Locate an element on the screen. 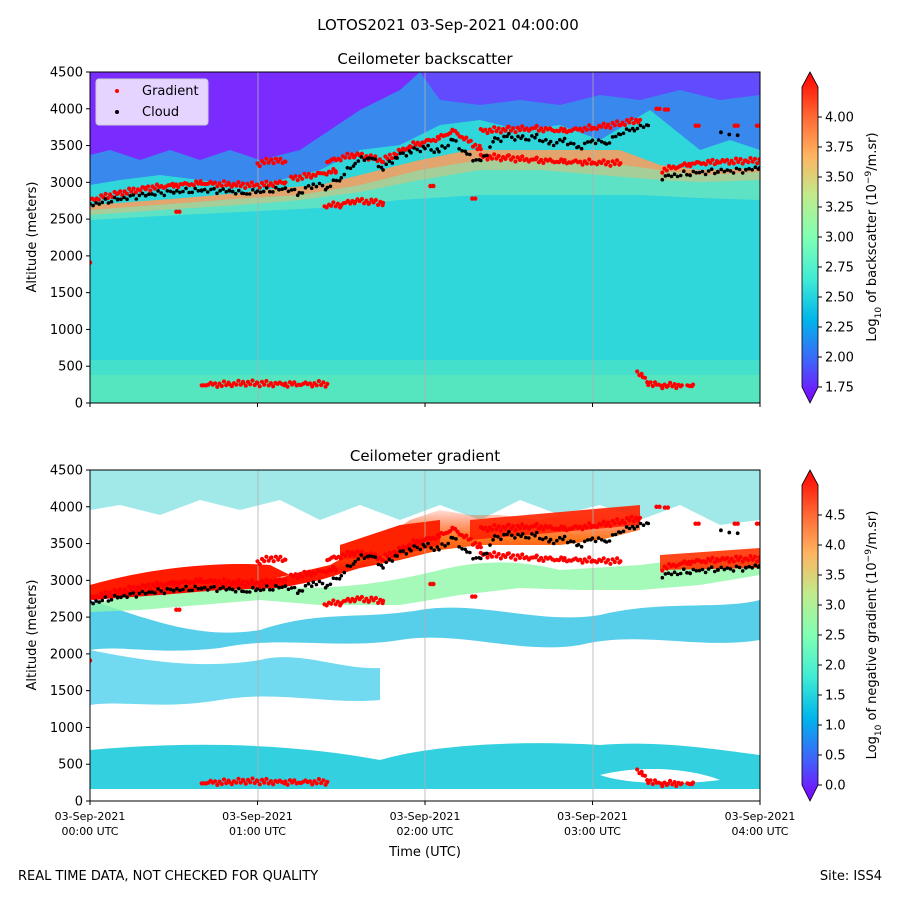  y-tick-label: 3000 is located at coordinates (66, 581).